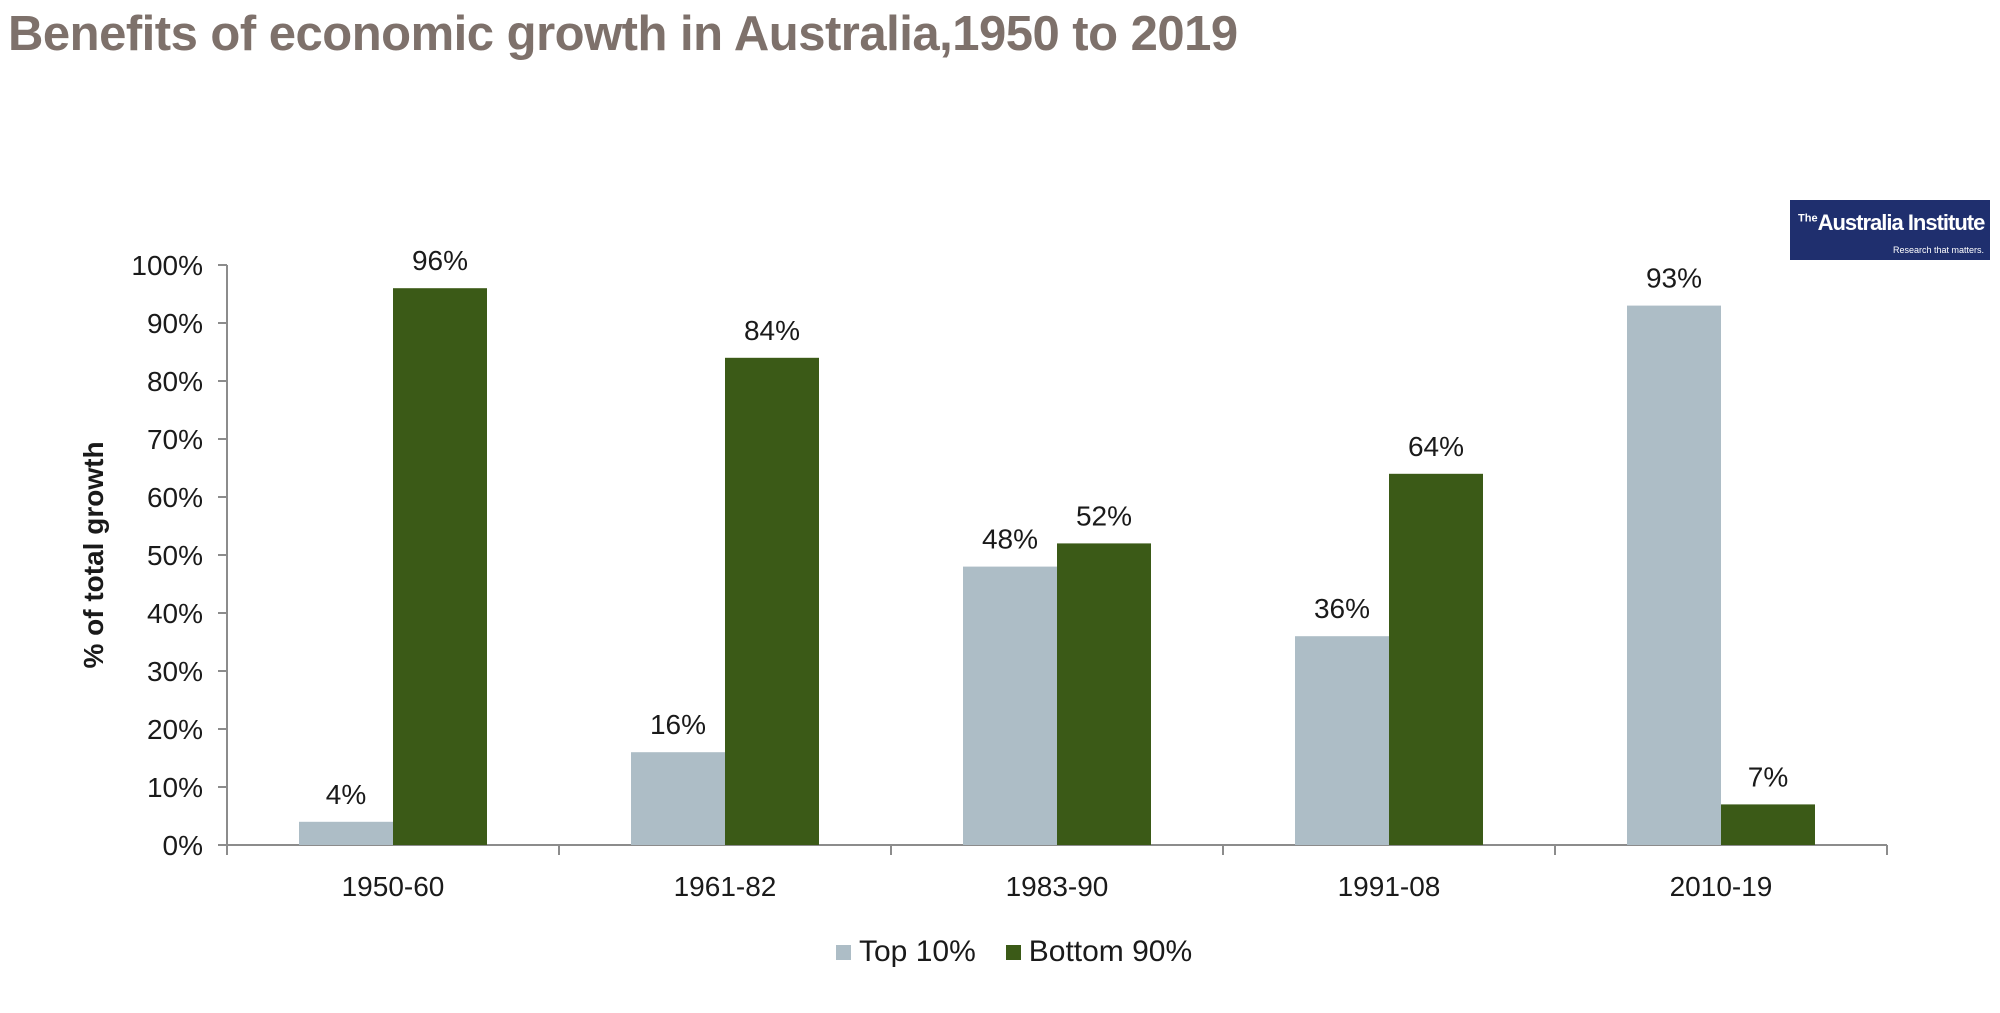 The image size is (2000, 1013). What do you see at coordinates (1389, 886) in the screenshot?
I see `x-tick-label: 1991-08` at bounding box center [1389, 886].